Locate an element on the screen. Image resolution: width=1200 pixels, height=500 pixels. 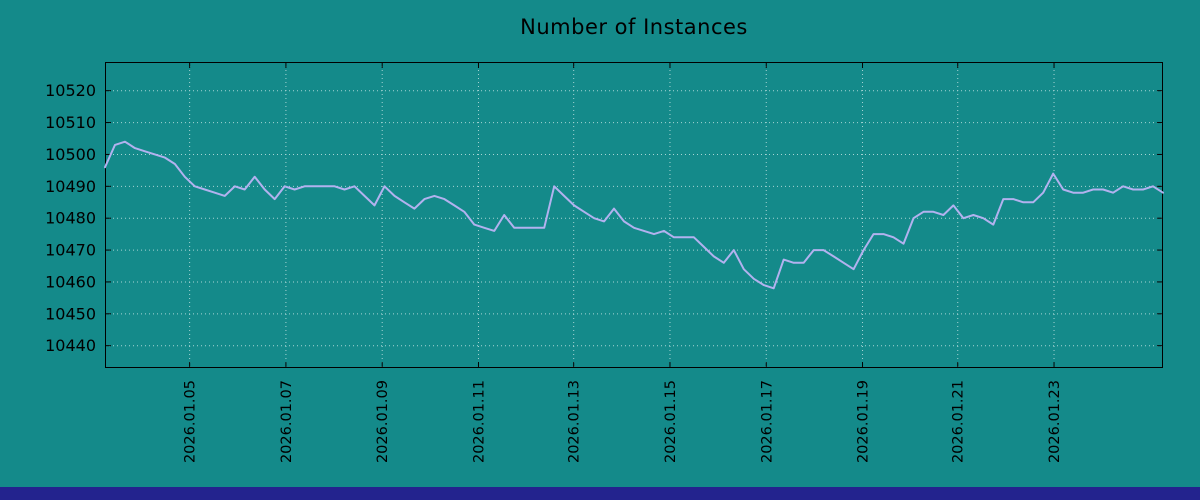
x-tick-label: 2026.01.23 is located at coordinates (1055, 421).